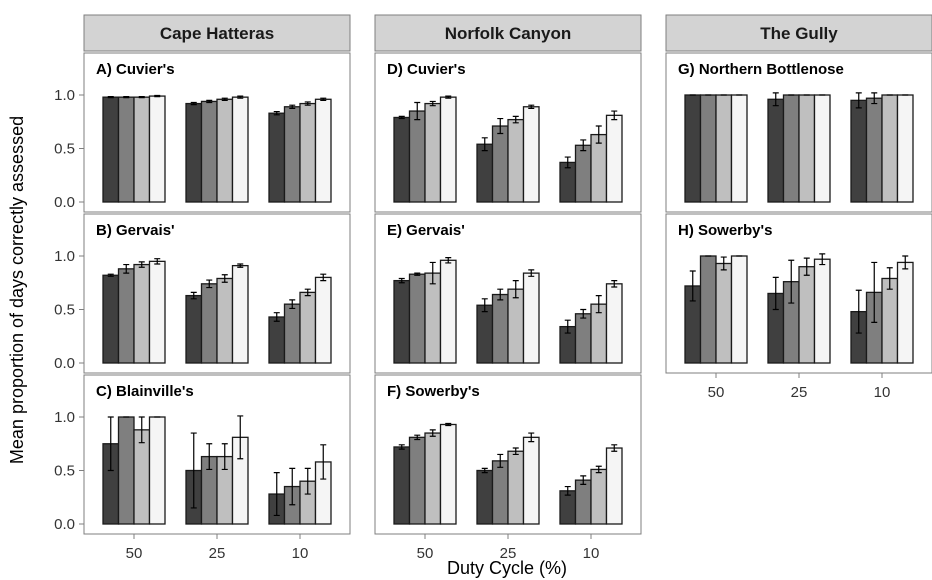 This screenshot has height=580, width=932. I want to click on facet-panel: F) Sowerby's 50 25 10, so click(508, 468).